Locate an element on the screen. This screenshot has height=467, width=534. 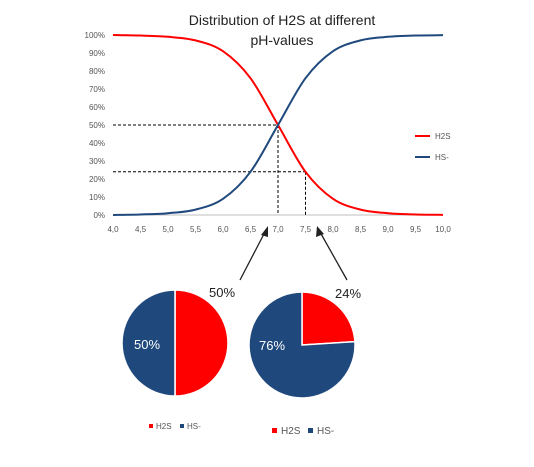
y-tick-labels: 0% 10% 20% 30% 40% 50% 60% 70% 80% 90% 100% is located at coordinates (95, 125).